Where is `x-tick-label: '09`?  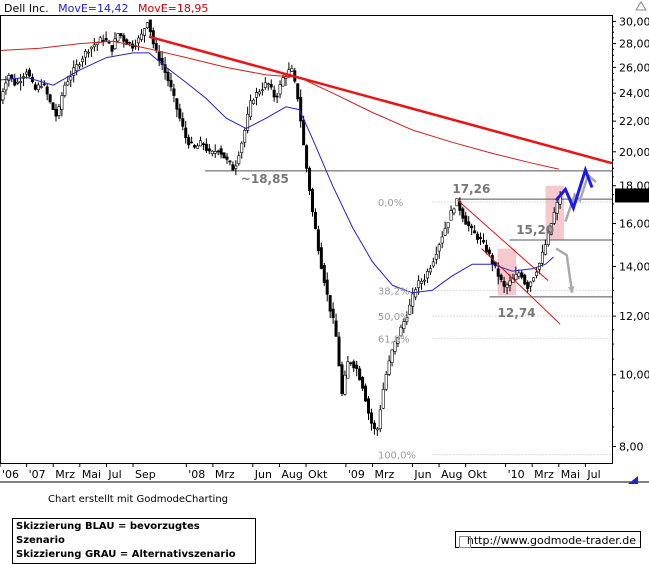
x-tick-label: '09 is located at coordinates (356, 474).